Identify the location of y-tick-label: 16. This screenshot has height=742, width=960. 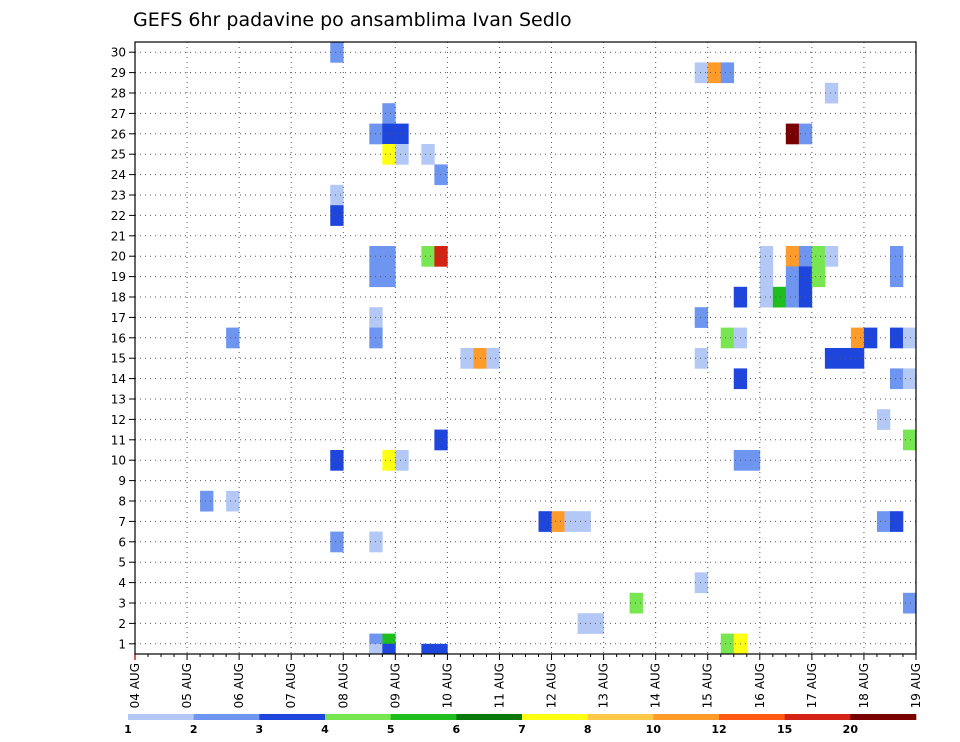
(118, 338).